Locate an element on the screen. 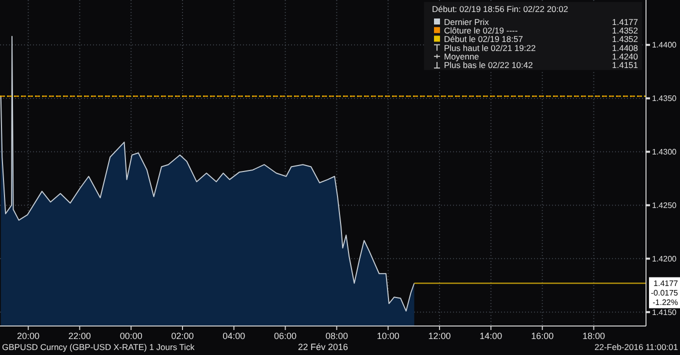 The image size is (680, 355). y-tick-label: 1.4350 is located at coordinates (665, 99).